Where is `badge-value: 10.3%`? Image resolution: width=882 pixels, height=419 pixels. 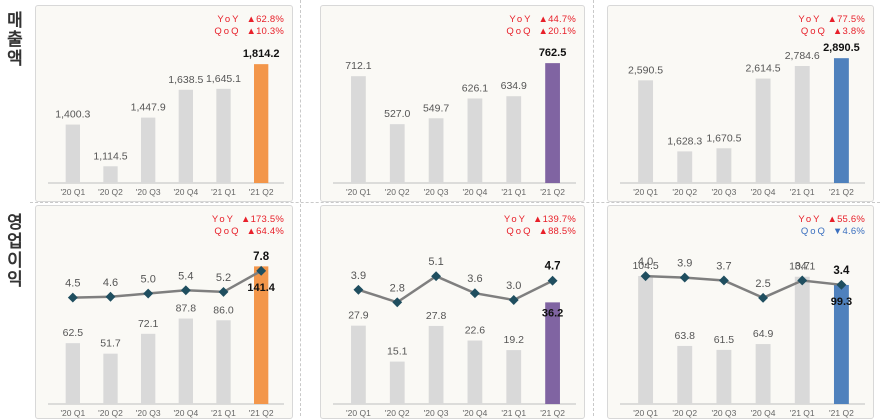 badge-value: 10.3% is located at coordinates (270, 31).